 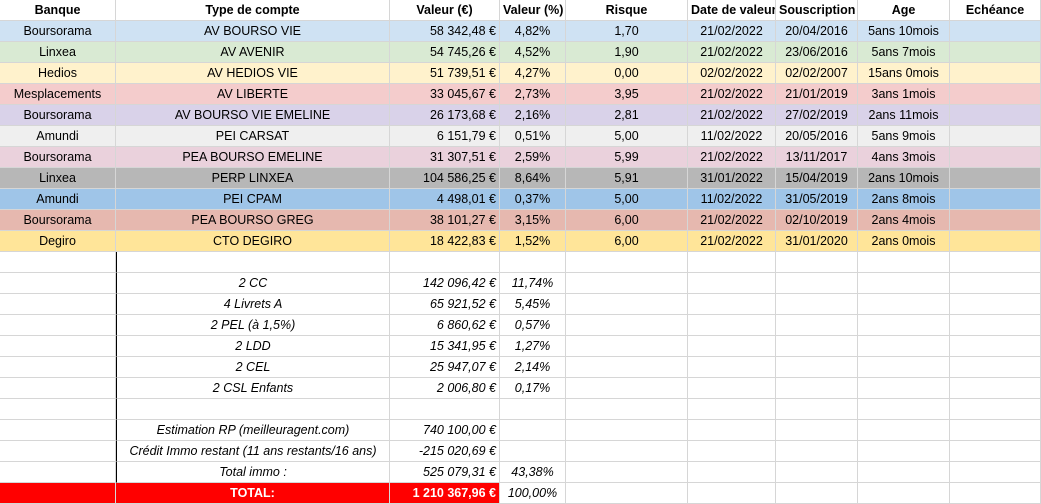 I want to click on cell-pct: 4,52%, so click(x=533, y=52).